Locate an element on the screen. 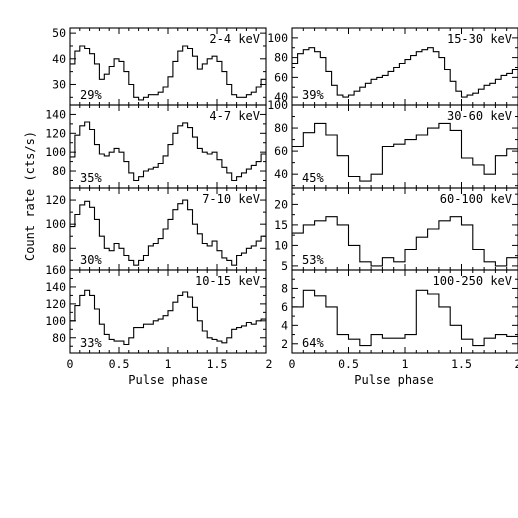  x-axis-label-left: Pulse phase is located at coordinates (167, 380).